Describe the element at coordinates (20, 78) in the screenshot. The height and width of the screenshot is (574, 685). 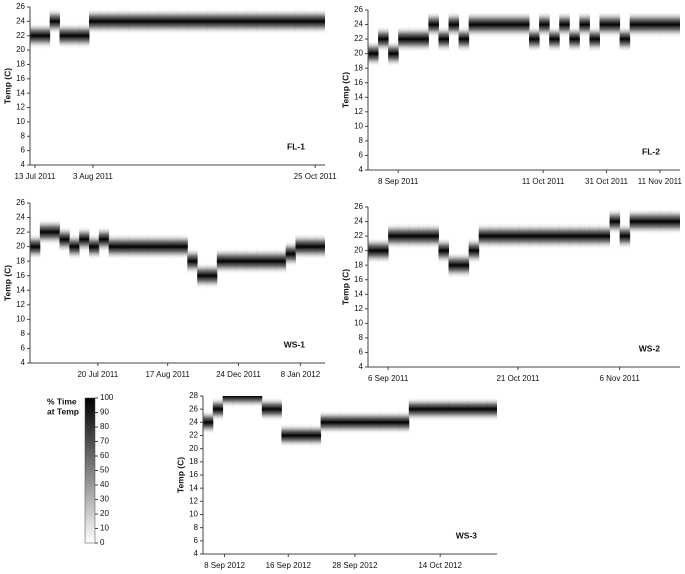
I see `y-tick-label: 16` at that location.